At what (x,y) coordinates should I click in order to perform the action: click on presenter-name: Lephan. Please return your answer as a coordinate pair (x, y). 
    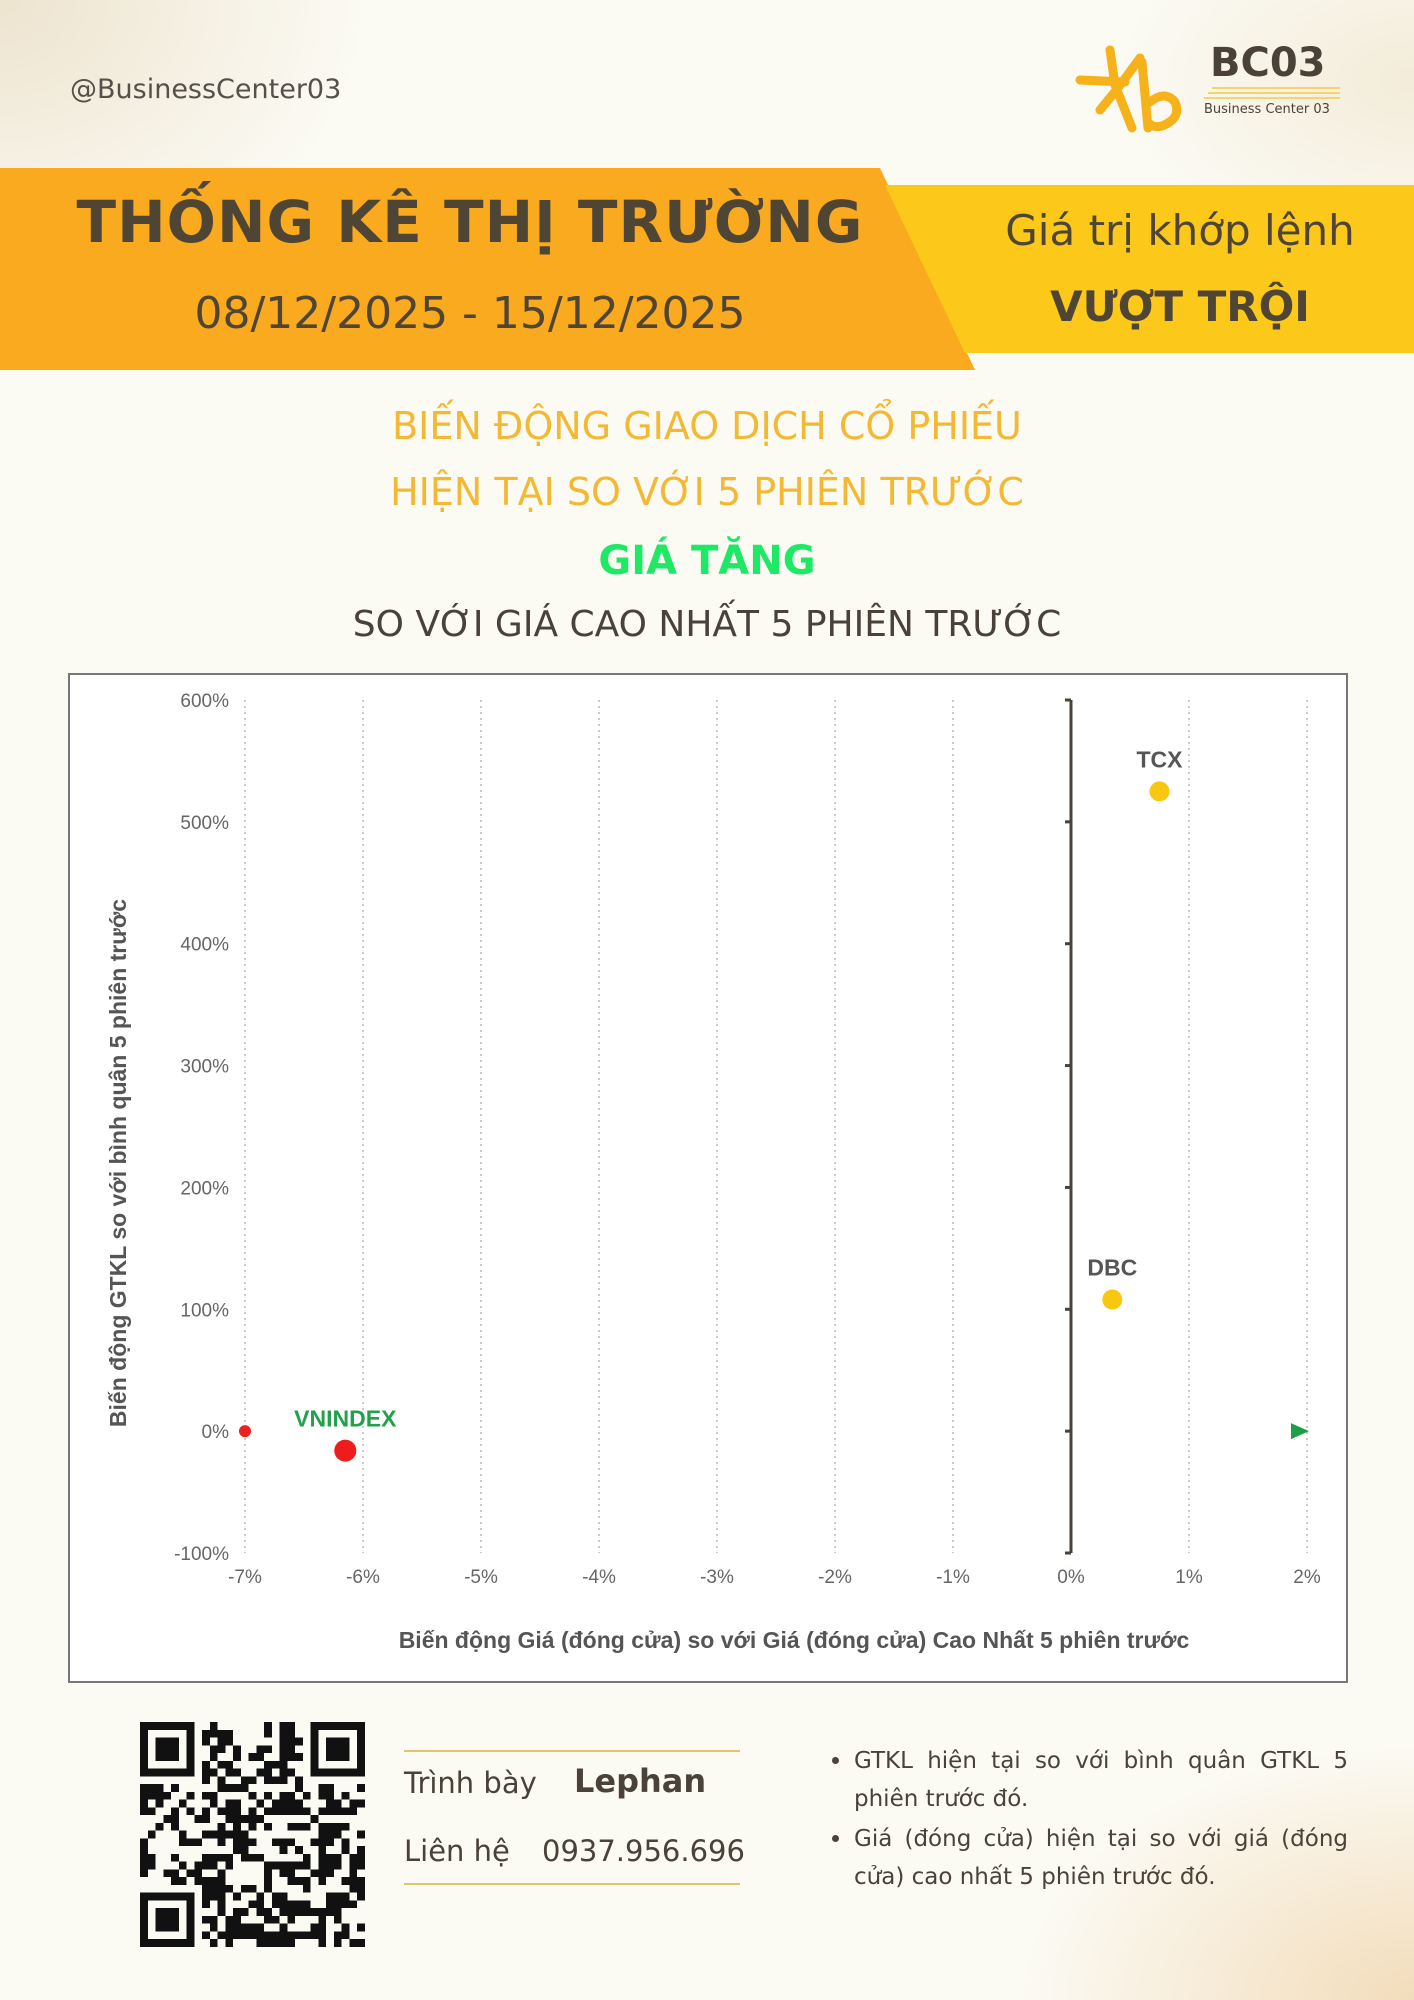
    Looking at the image, I should click on (640, 1781).